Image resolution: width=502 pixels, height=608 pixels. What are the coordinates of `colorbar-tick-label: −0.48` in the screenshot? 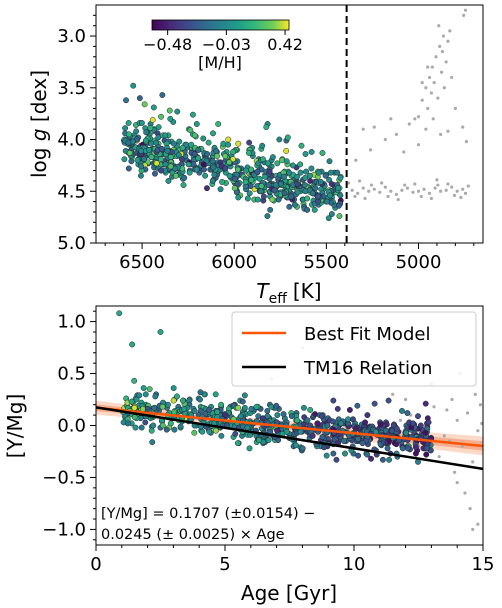 It's located at (167, 44).